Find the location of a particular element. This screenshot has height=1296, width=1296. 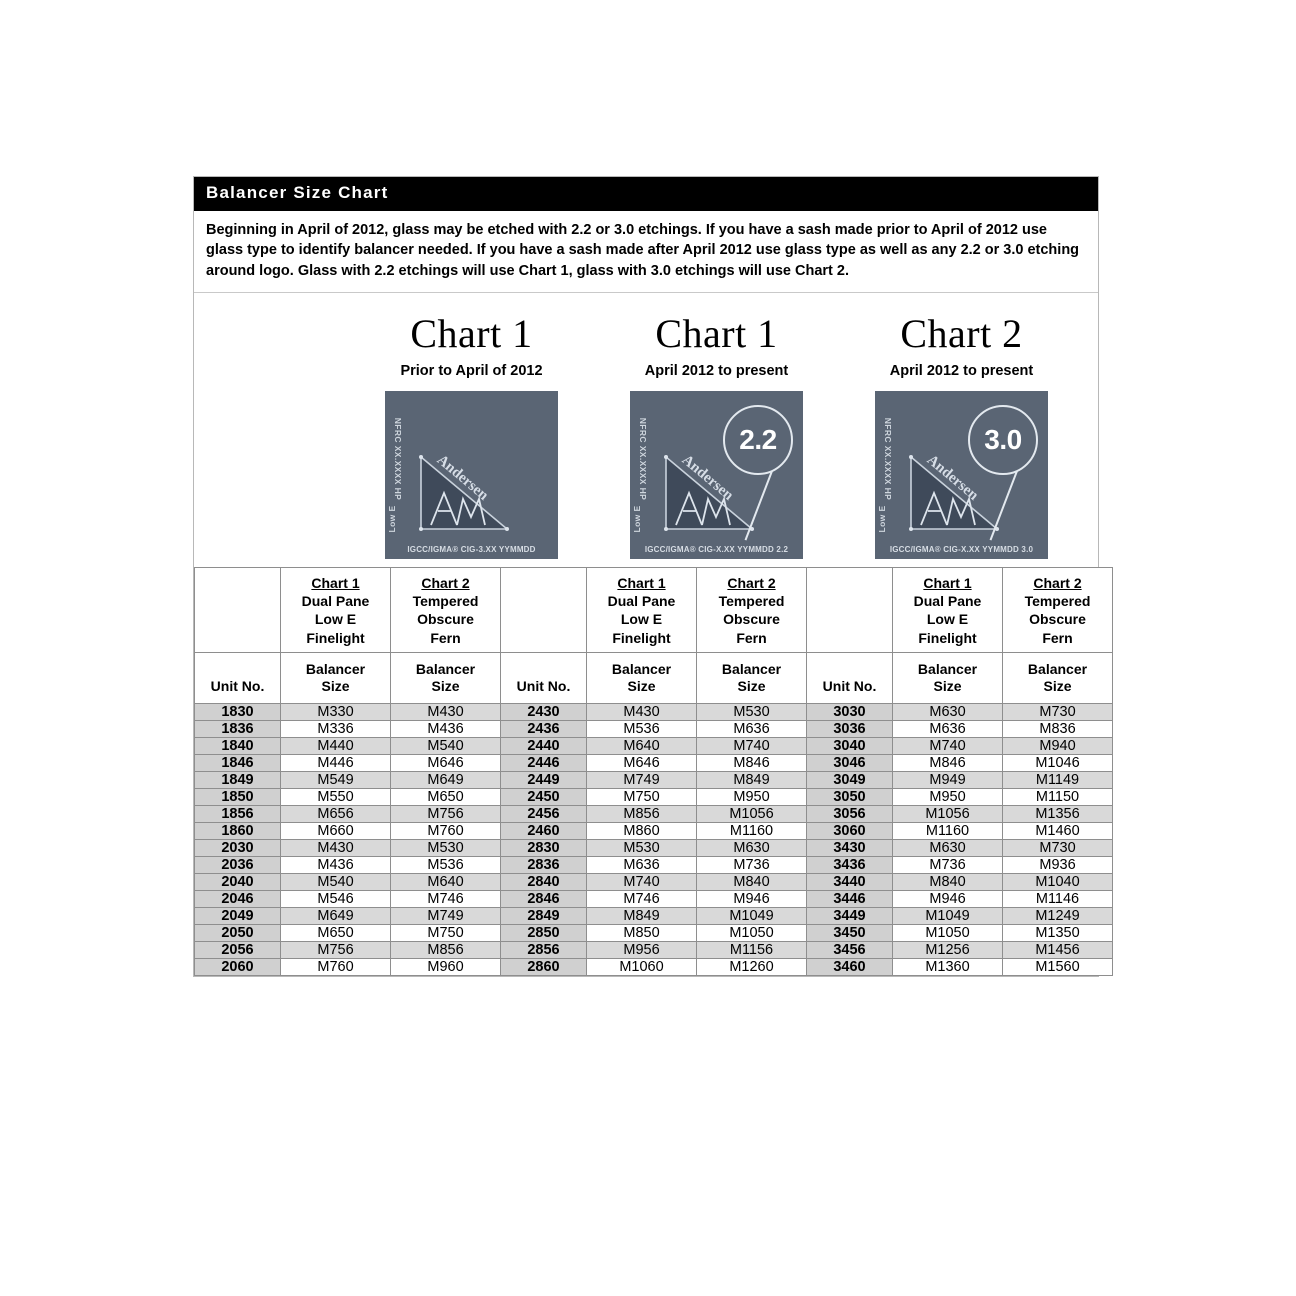

cell-unit-no: 2056 is located at coordinates (237, 950).